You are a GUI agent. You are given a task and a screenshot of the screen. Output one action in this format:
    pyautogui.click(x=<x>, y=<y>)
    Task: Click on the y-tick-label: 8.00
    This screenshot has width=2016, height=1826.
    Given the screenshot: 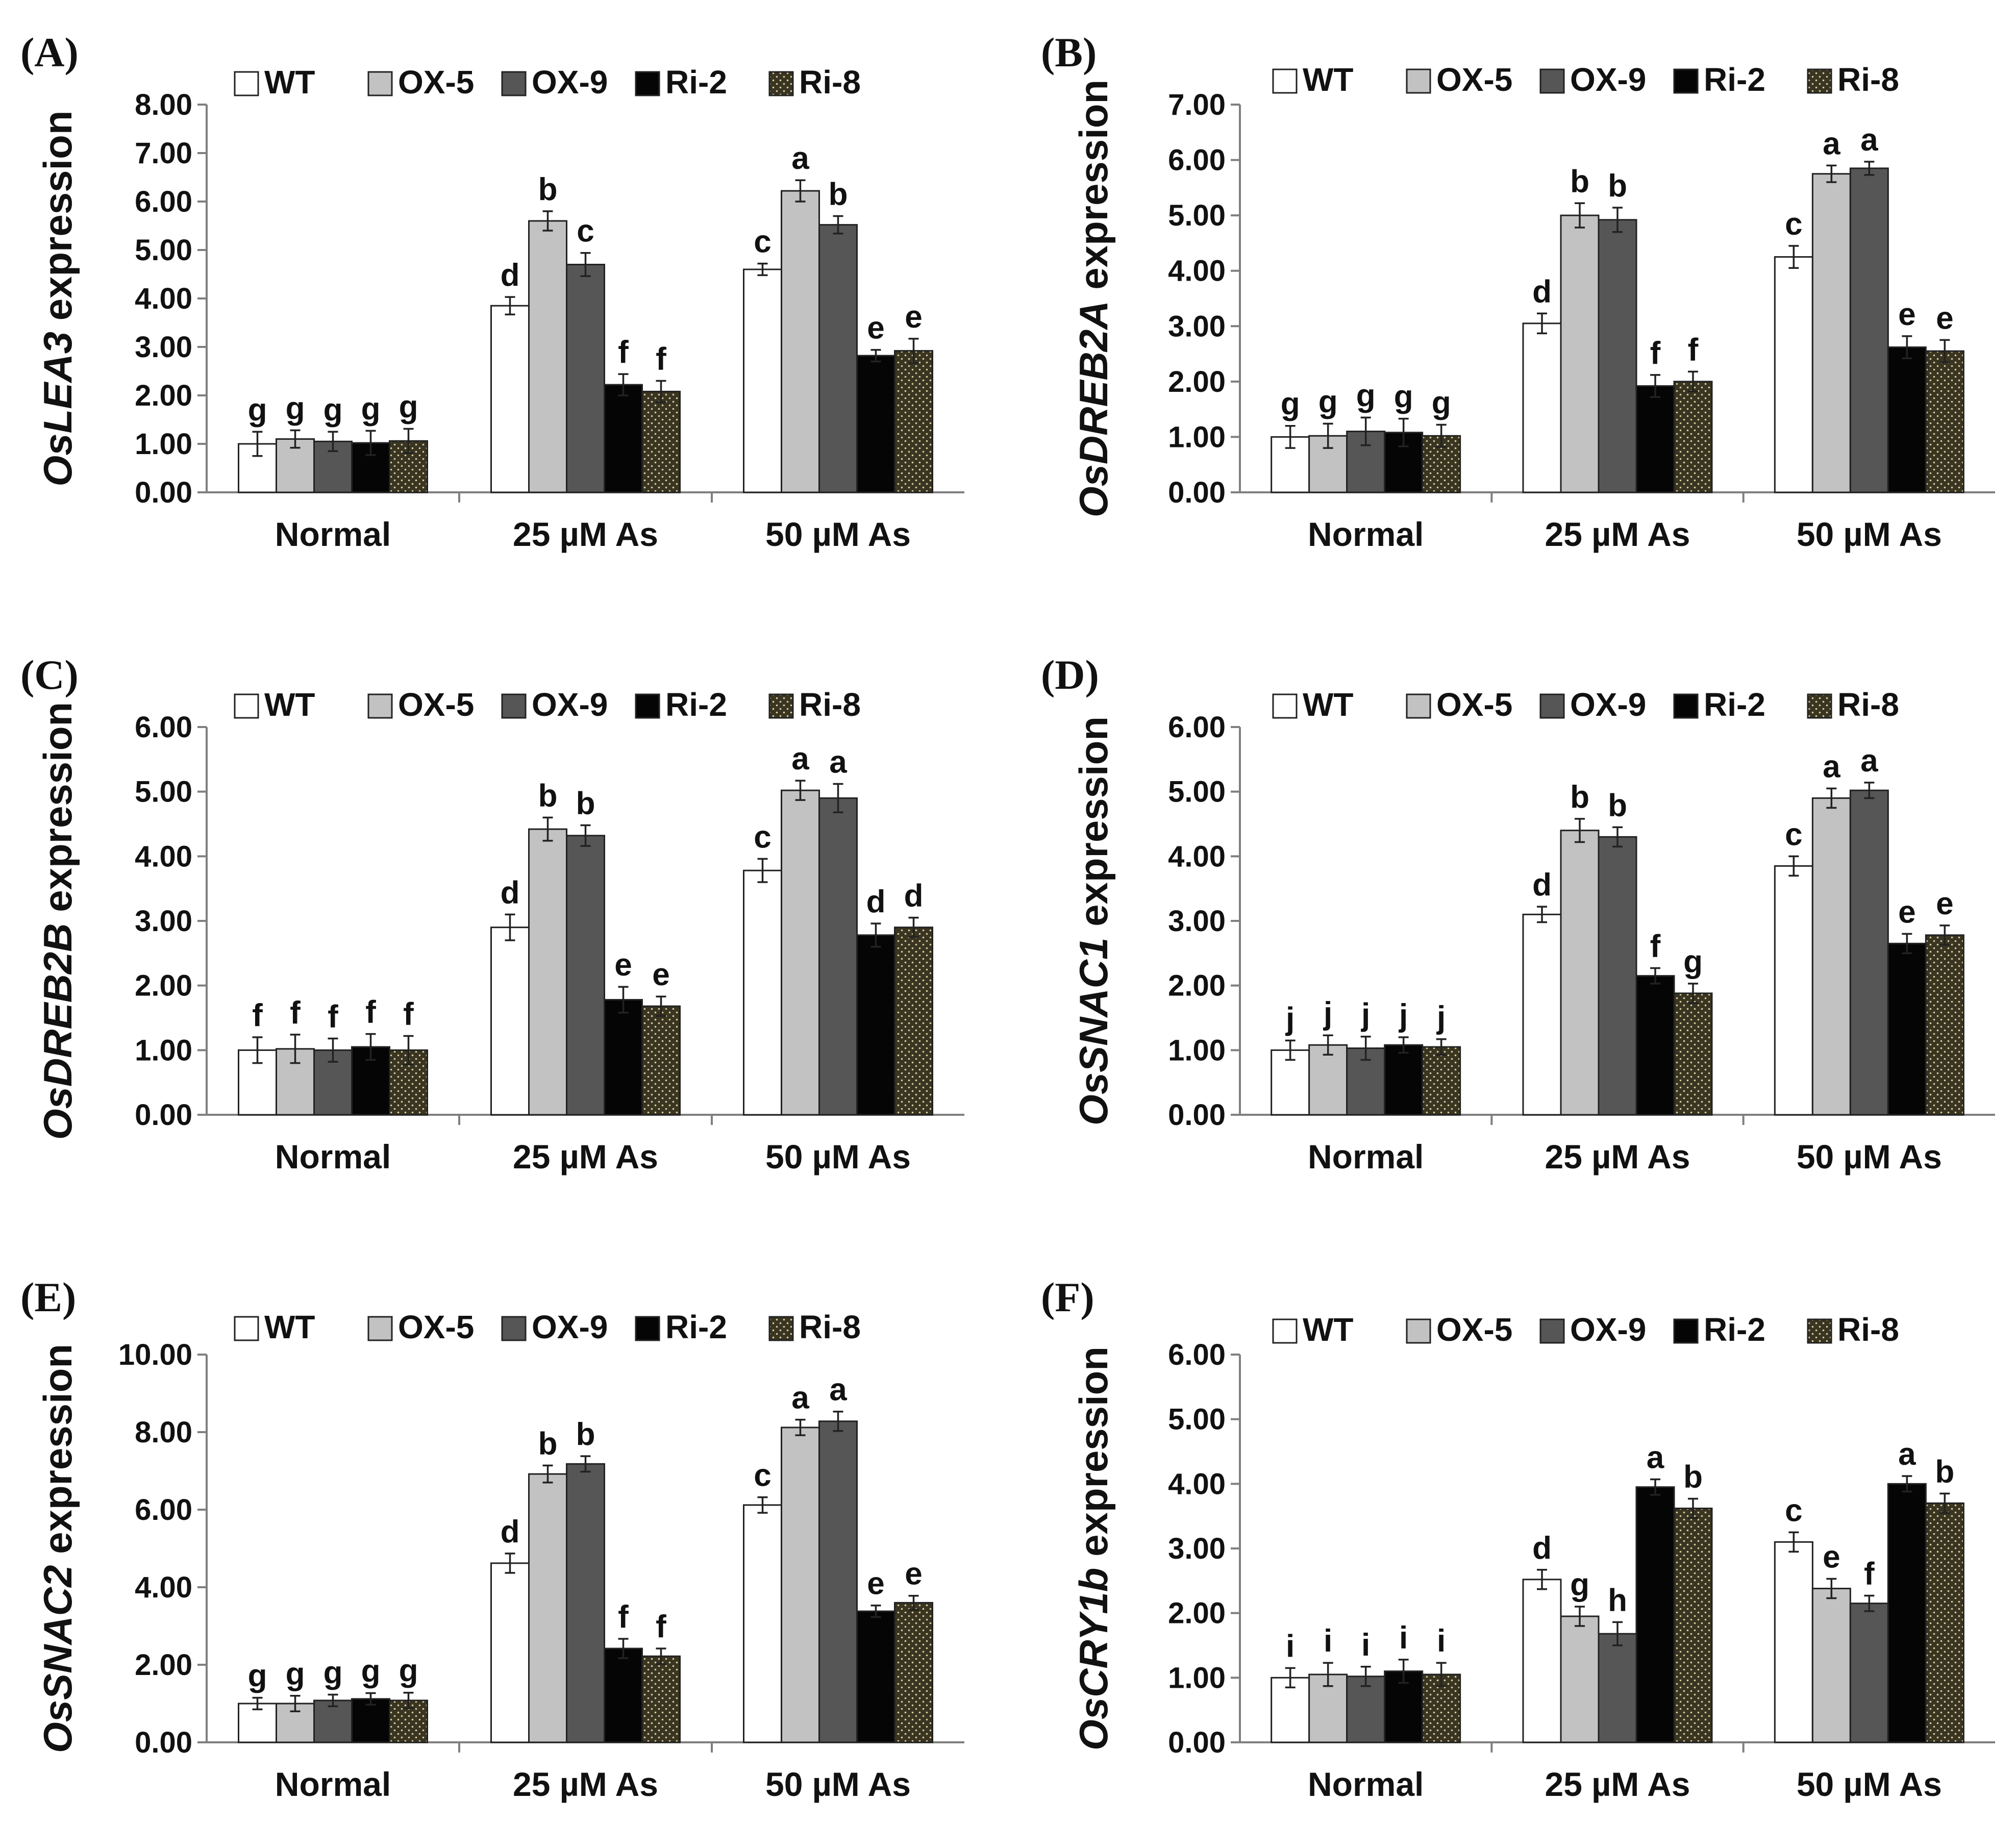 What is the action you would take?
    pyautogui.click(x=163, y=104)
    